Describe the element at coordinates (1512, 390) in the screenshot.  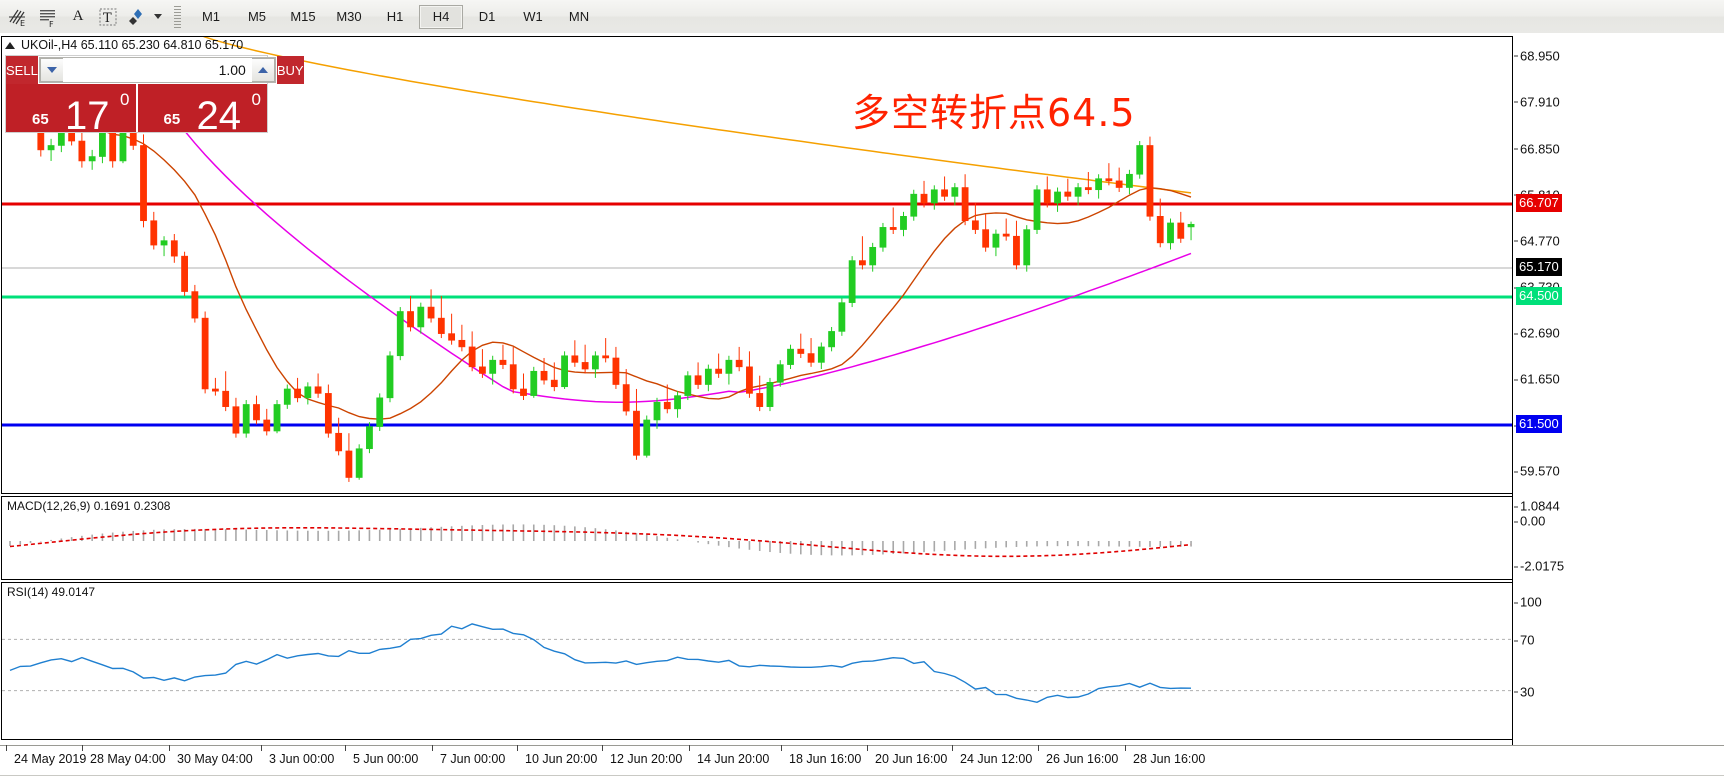
I see `scale-divider` at that location.